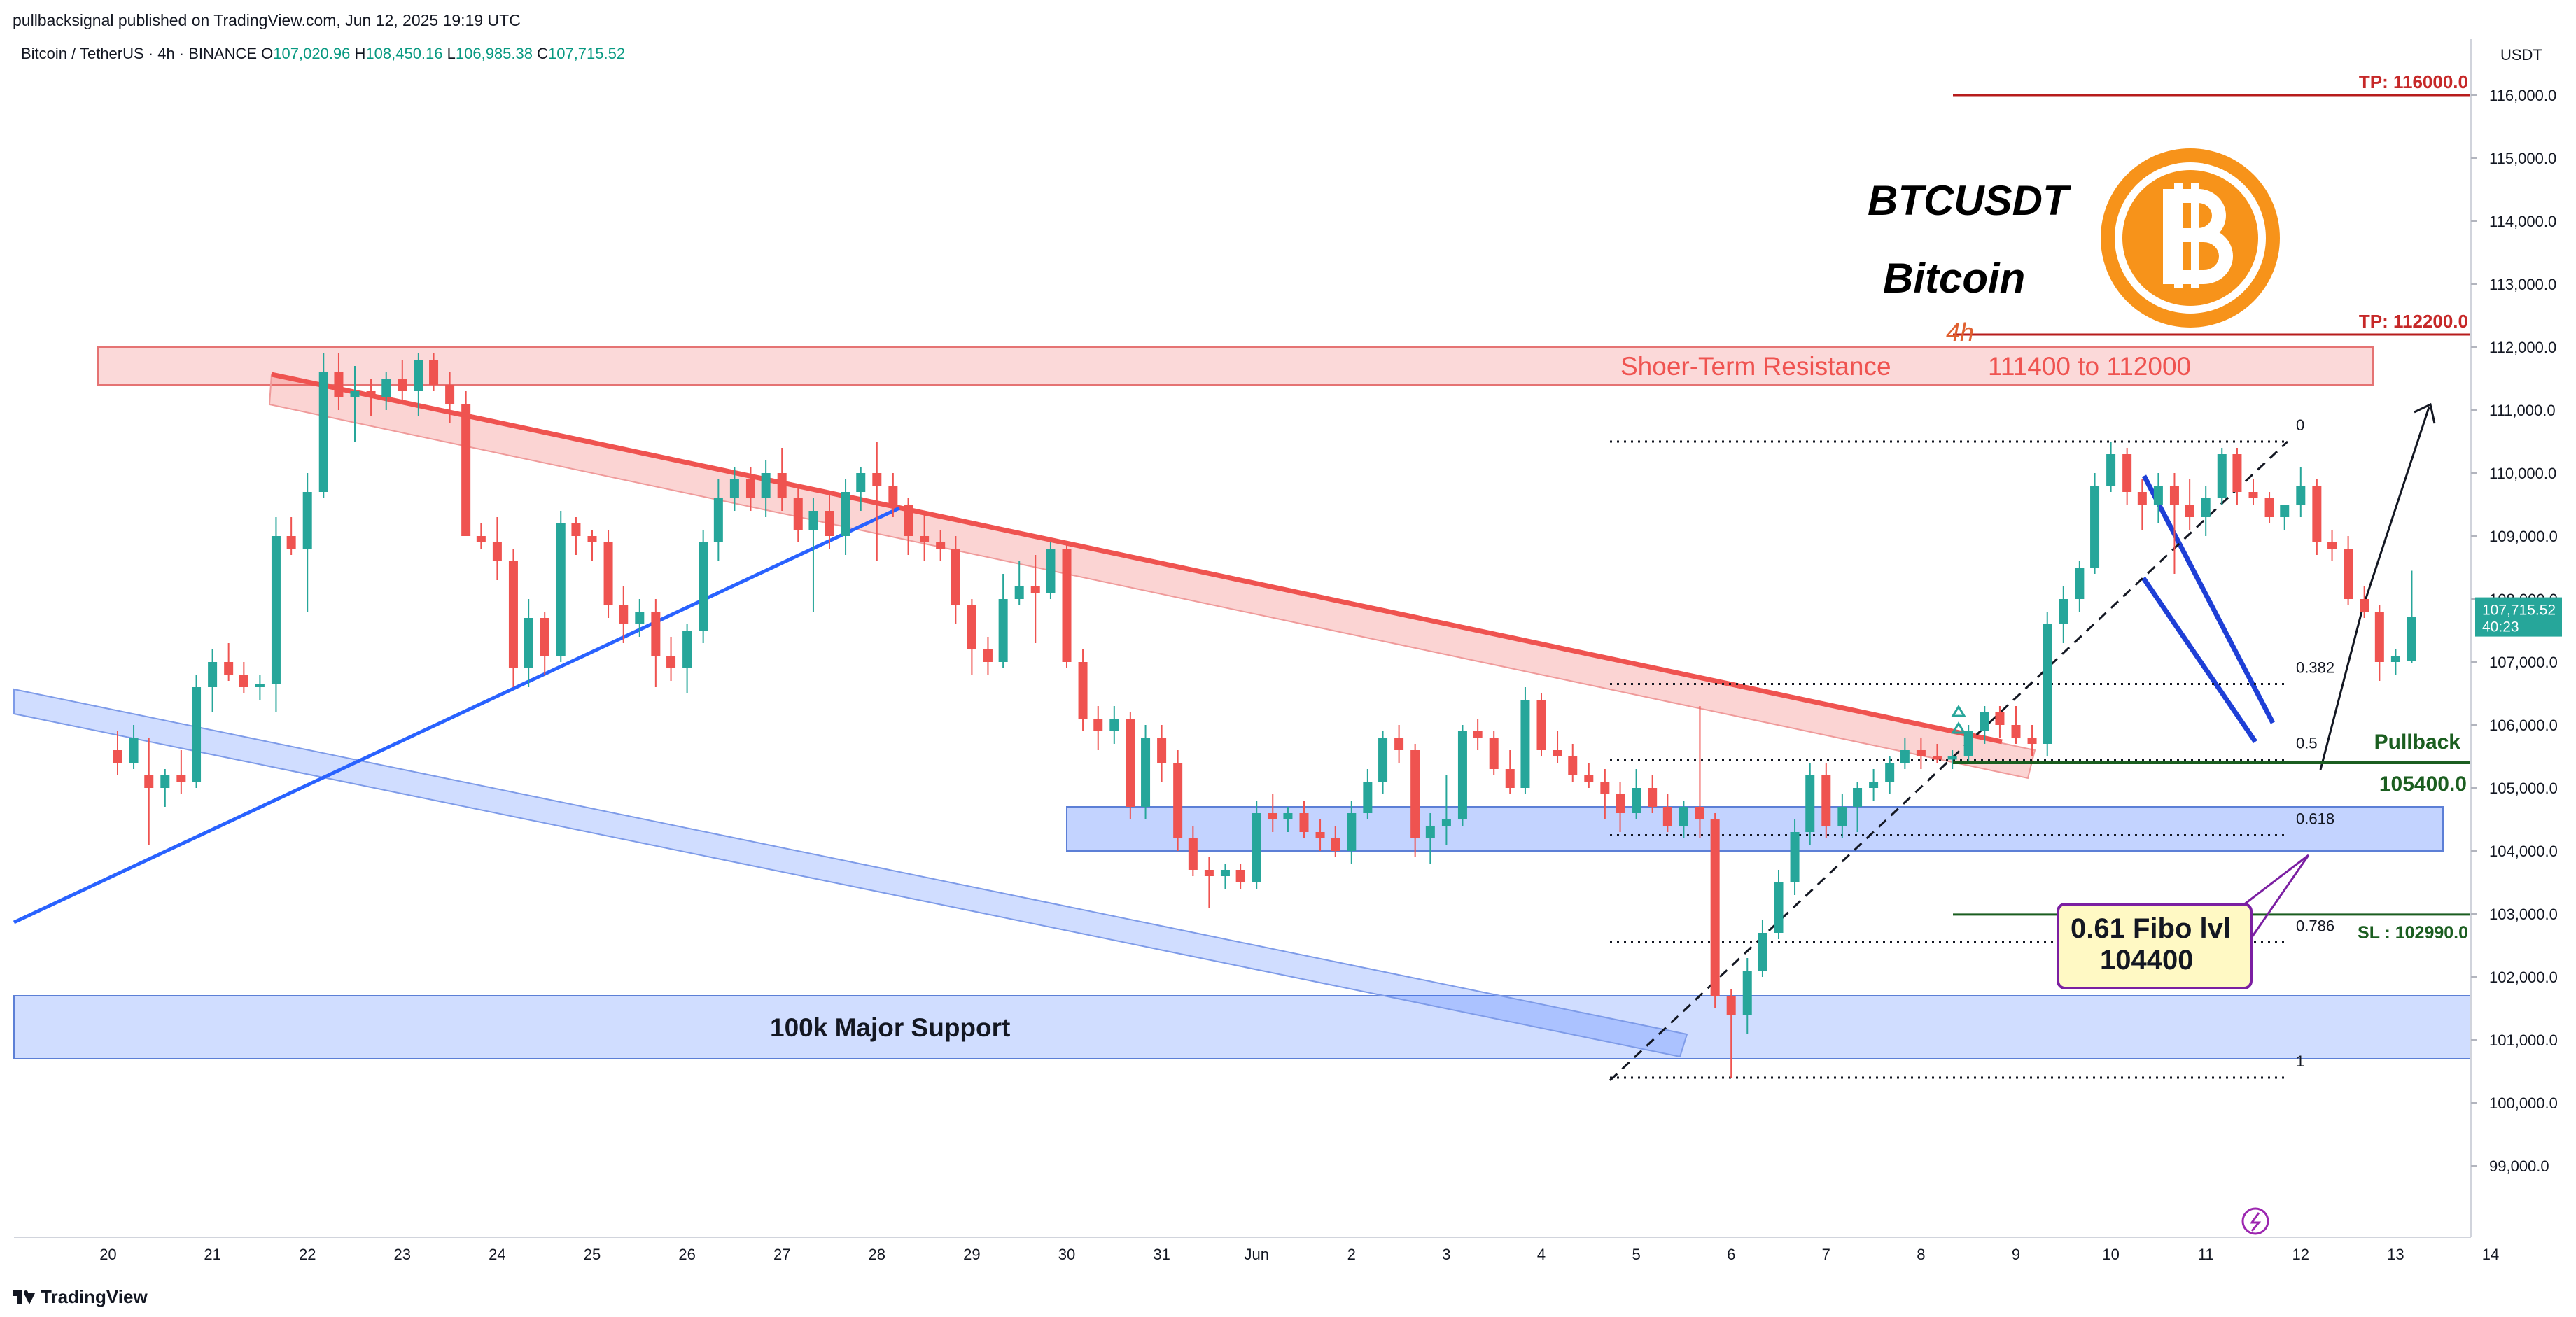 This screenshot has width=2576, height=1317. Describe the element at coordinates (2315, 926) in the screenshot. I see `fib-level-label: 0.786` at that location.